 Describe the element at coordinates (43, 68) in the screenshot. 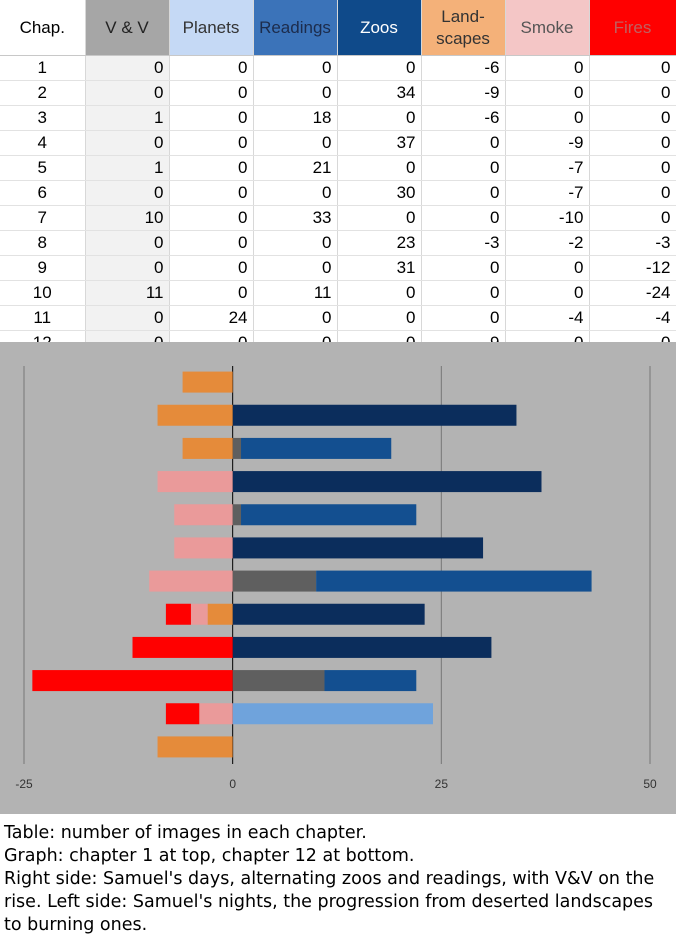

I see `chapter-cell: 1` at that location.